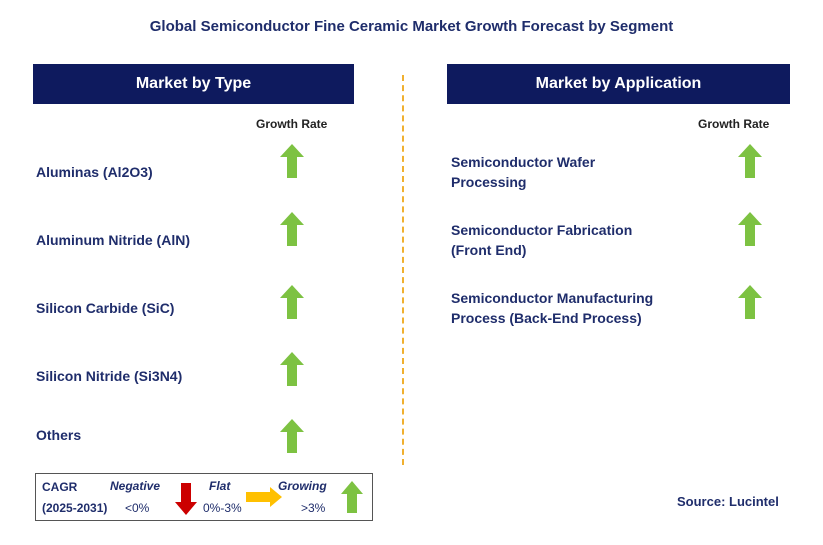 The width and height of the screenshot is (823, 545). What do you see at coordinates (489, 250) in the screenshot?
I see `application-item-fabrication-line2: (Front End)` at bounding box center [489, 250].